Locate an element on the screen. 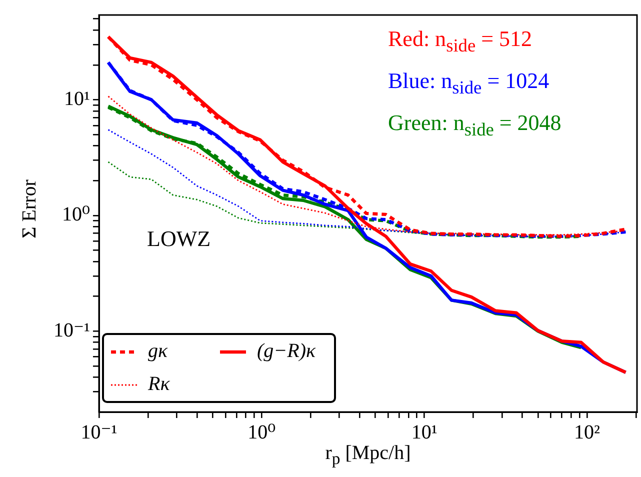 Image resolution: width=641 pixels, height=477 pixels. y-tick-label: 10⁻¹ is located at coordinates (71, 330).